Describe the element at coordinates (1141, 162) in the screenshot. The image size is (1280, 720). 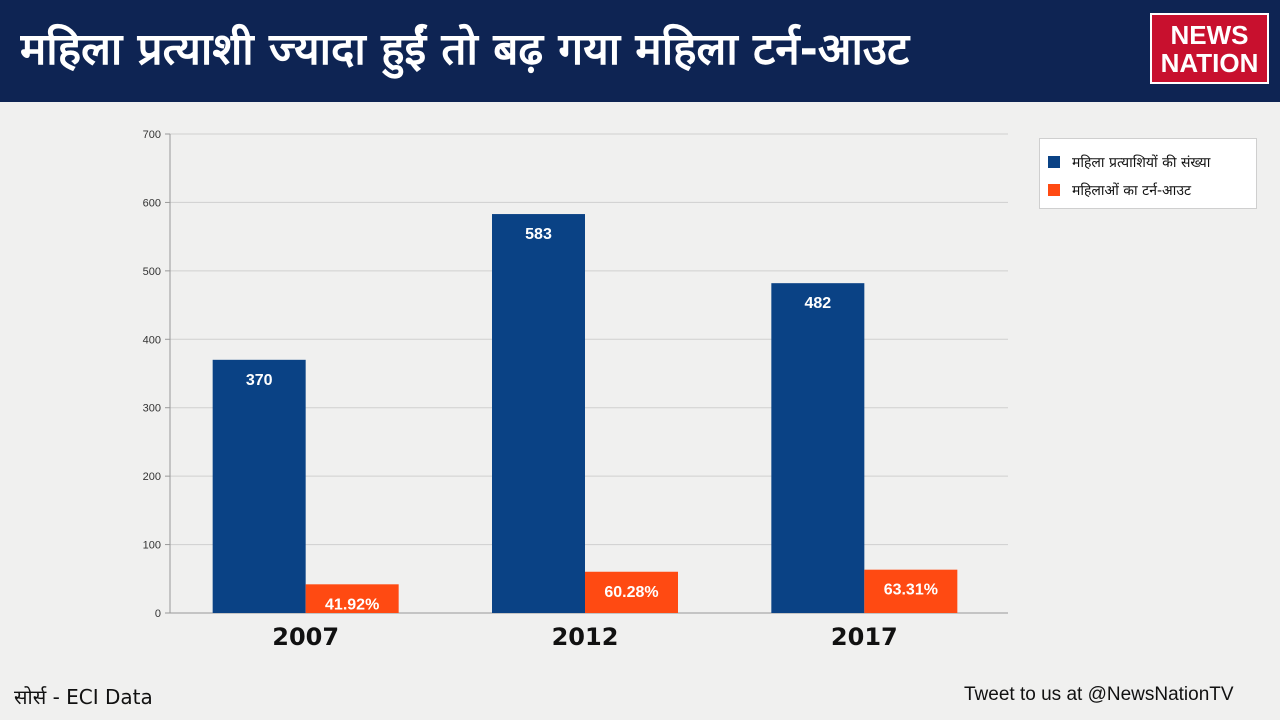
I see `legend-label-candidates: महिला प्रत्याशियों की संख्या` at that location.